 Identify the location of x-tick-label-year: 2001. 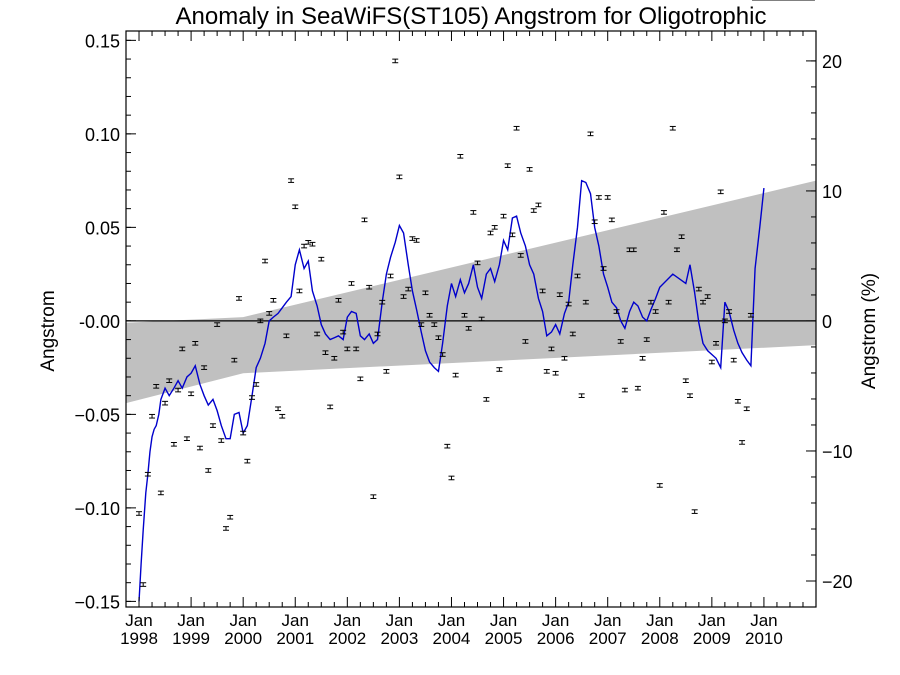
(295, 638).